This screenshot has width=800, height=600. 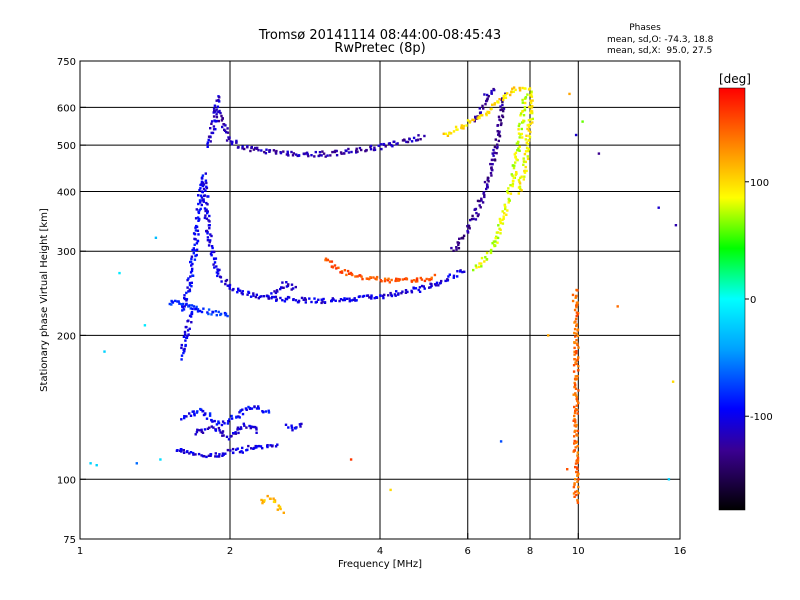 I want to click on y-tick-label: 750, so click(x=66, y=62).